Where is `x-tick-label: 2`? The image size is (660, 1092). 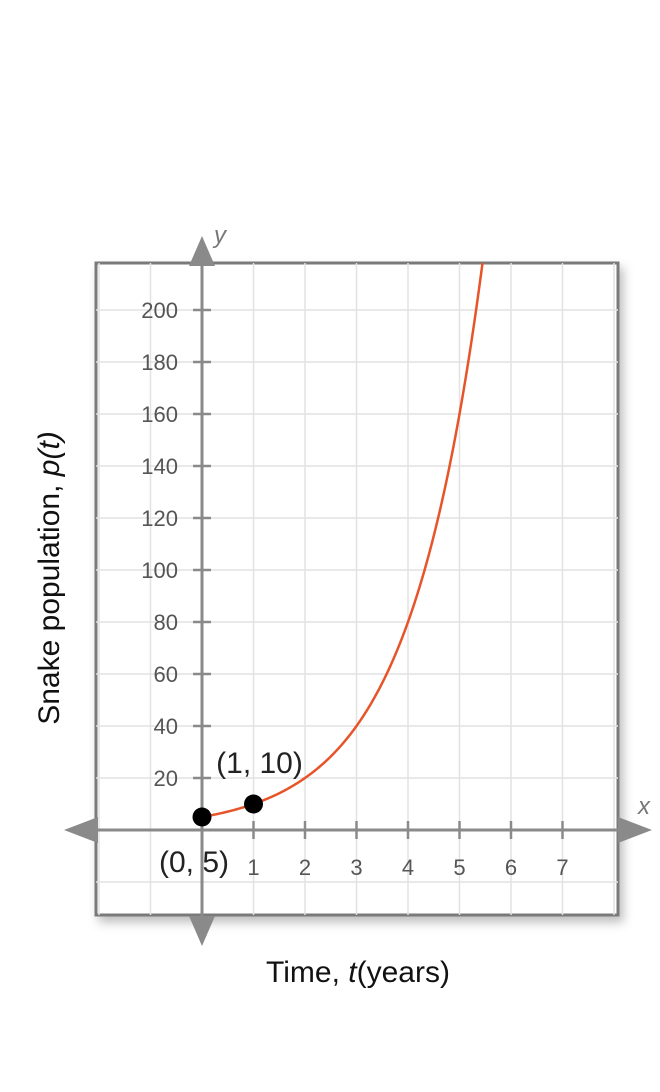 x-tick-label: 2 is located at coordinates (305, 867).